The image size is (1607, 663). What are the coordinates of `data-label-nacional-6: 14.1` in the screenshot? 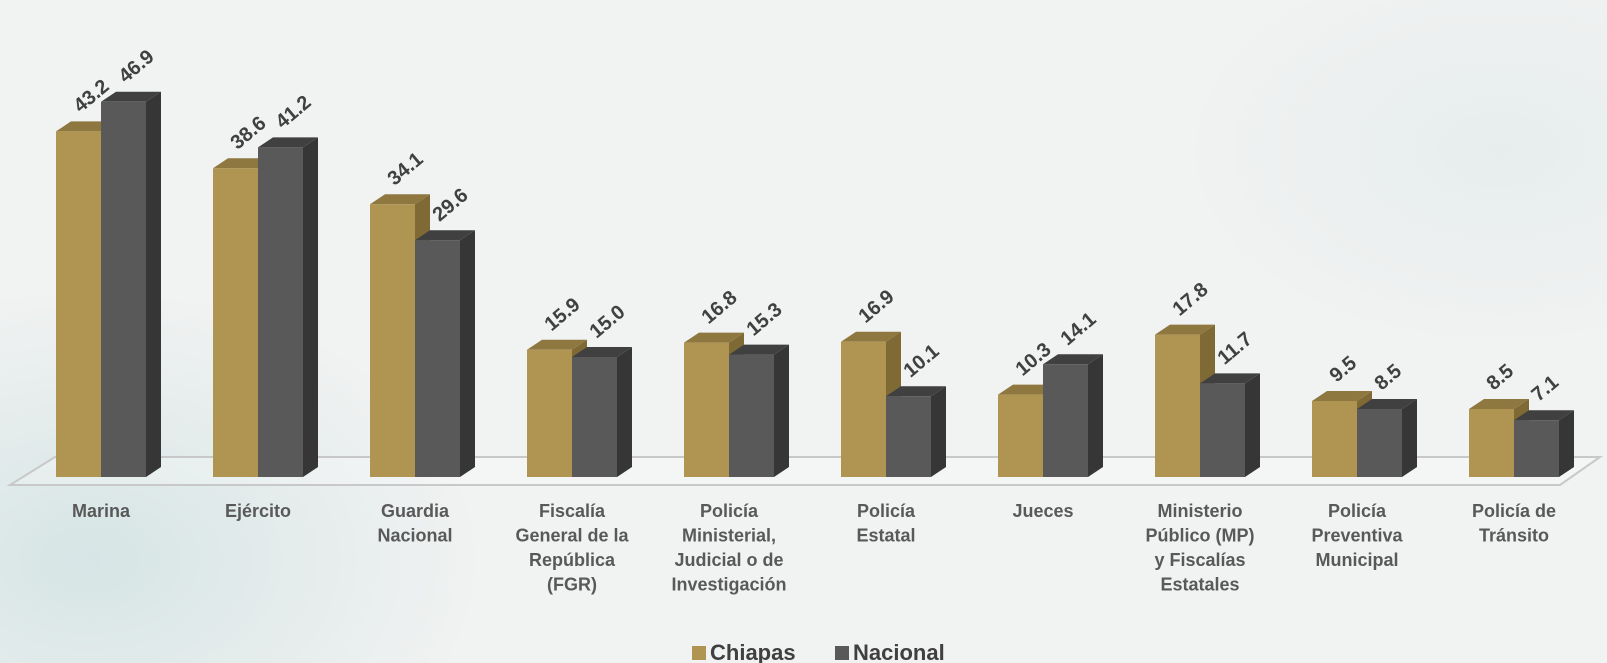 It's located at (1079, 329).